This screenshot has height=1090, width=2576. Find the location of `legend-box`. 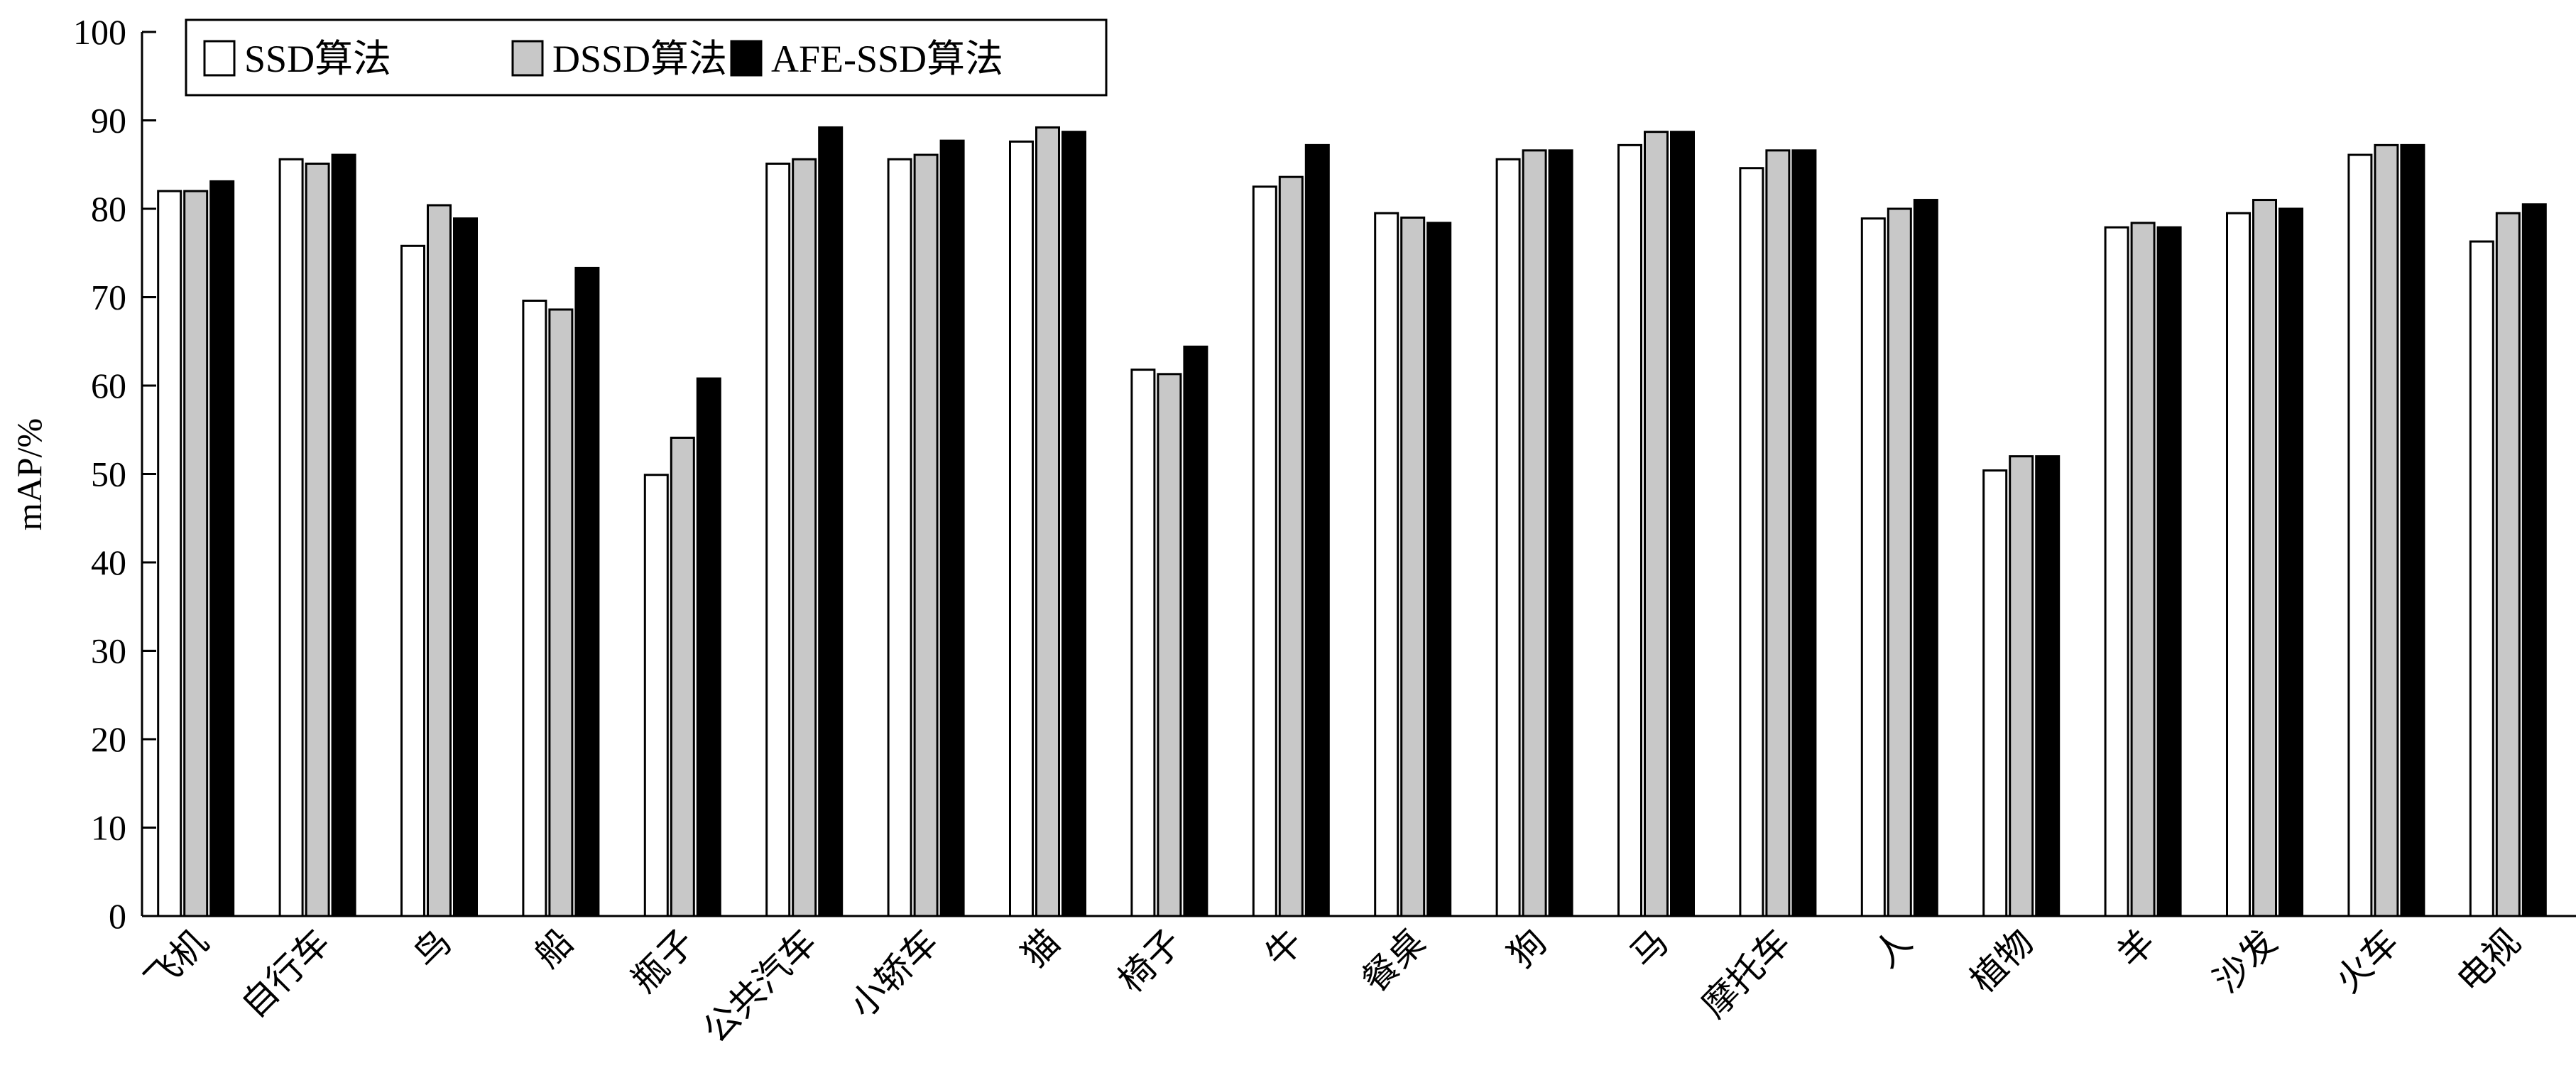

legend-box is located at coordinates (646, 58).